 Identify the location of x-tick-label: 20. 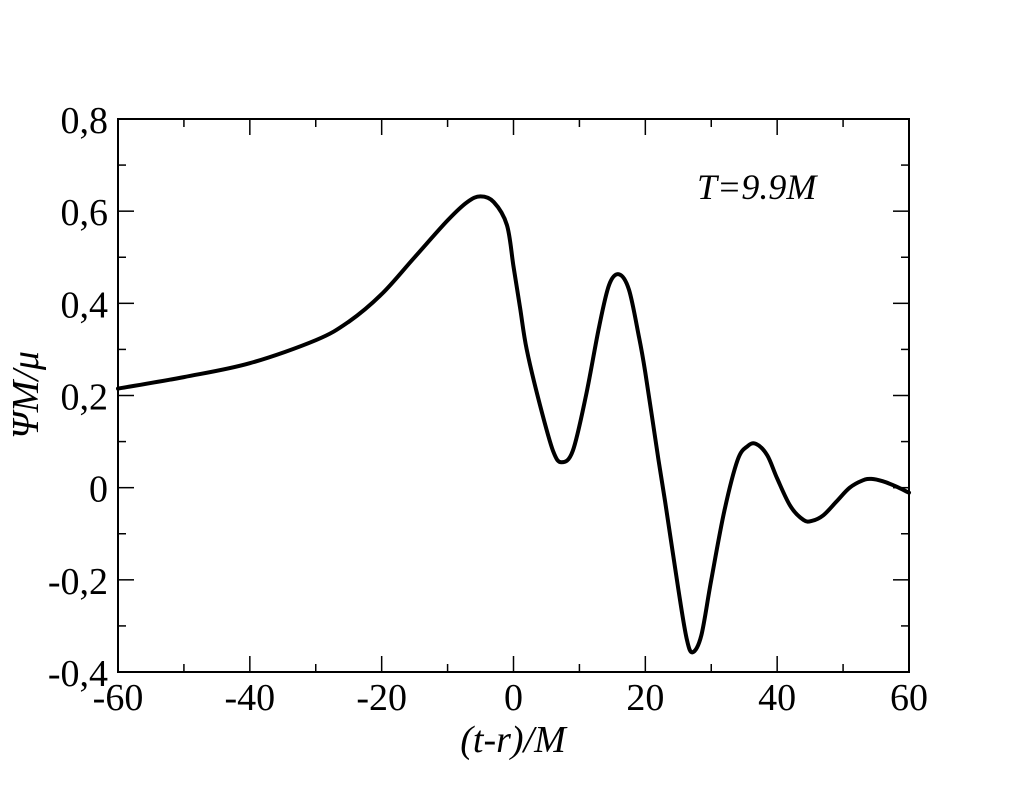
(645, 698).